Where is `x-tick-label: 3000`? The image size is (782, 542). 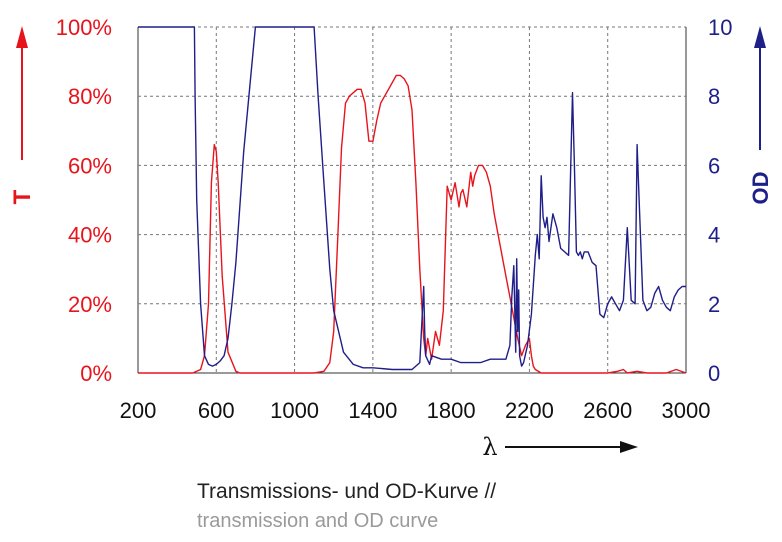 x-tick-label: 3000 is located at coordinates (686, 410).